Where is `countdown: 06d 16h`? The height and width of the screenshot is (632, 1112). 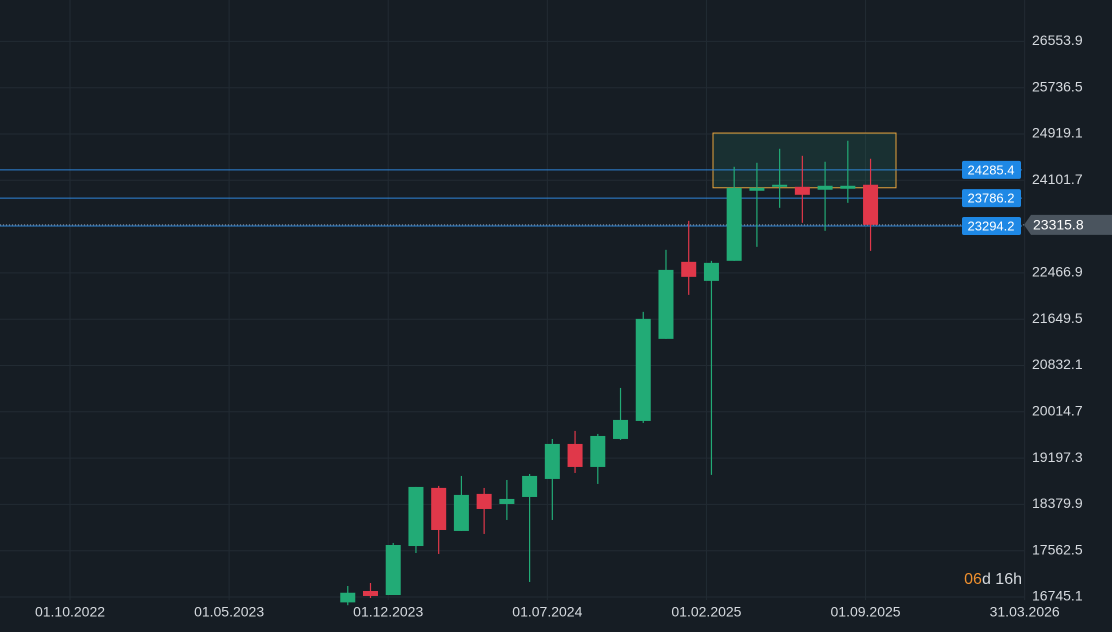
countdown: 06d 16h is located at coordinates (993, 579).